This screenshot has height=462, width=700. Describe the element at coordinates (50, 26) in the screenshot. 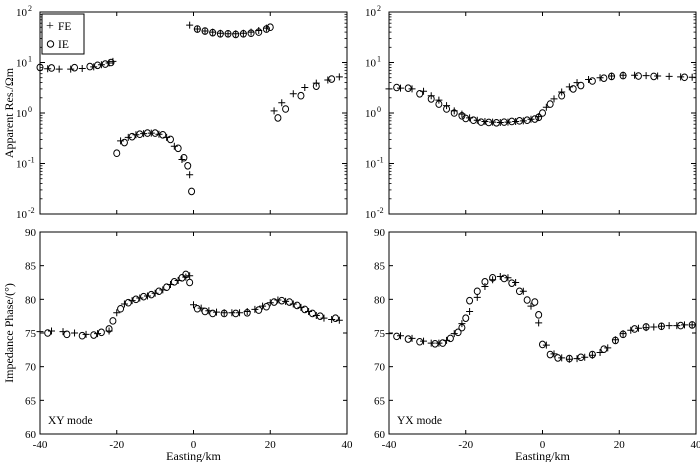

I see `legend-marker-fe: +` at that location.